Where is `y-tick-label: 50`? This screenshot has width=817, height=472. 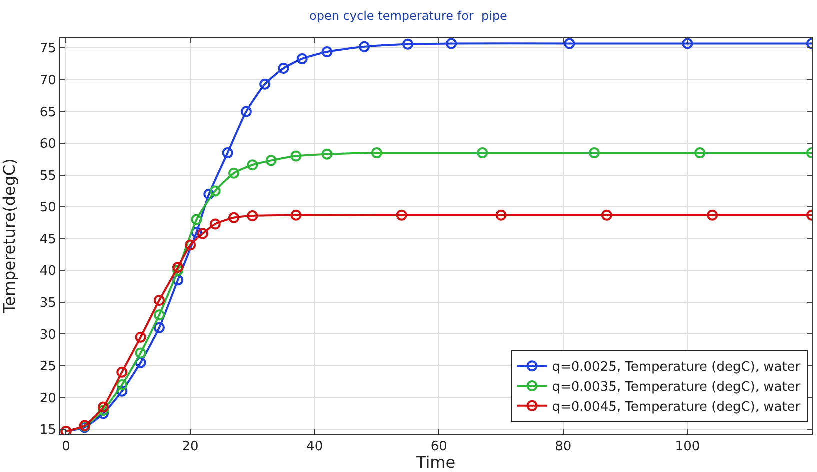
y-tick-label: 50 is located at coordinates (48, 208).